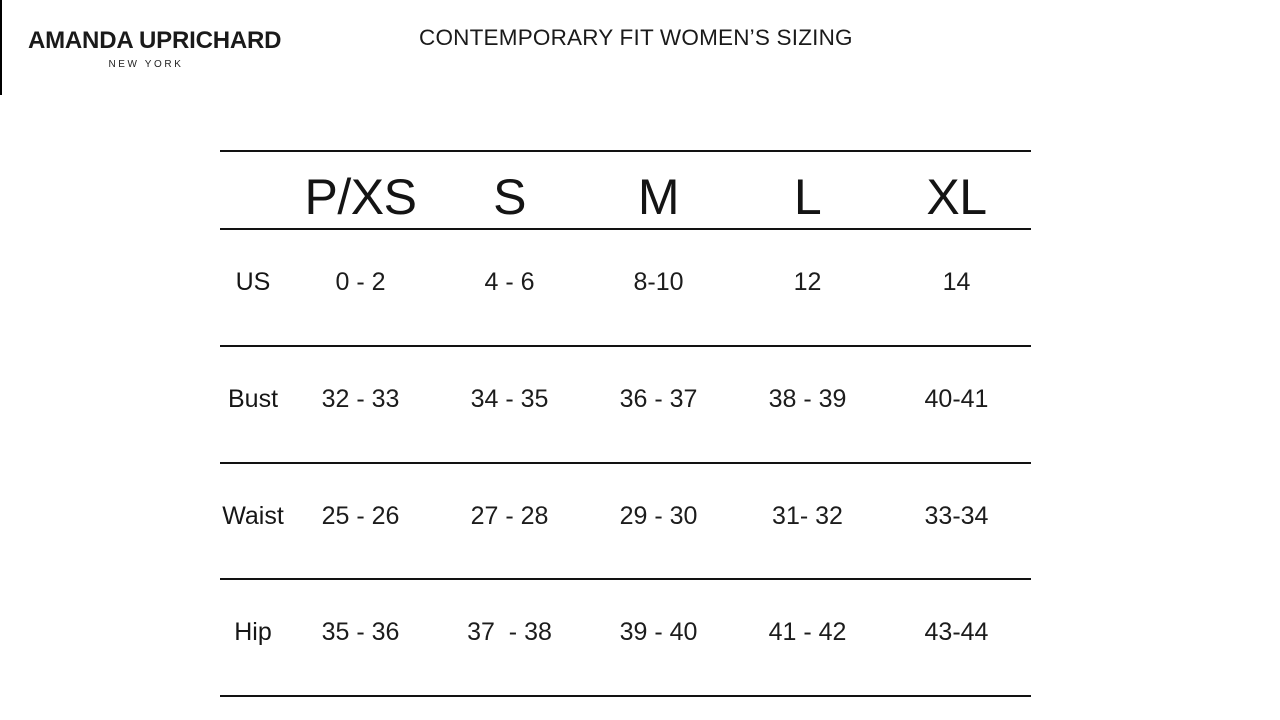  I want to click on brand-logo: AMANDA UPRICHARD NEW YORK, so click(155, 48).